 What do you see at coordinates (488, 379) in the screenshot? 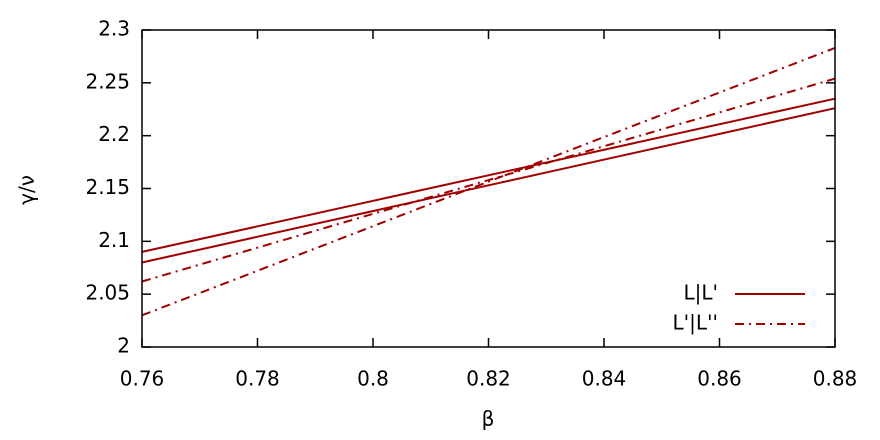
I see `x-tick-label: 0.82` at bounding box center [488, 379].